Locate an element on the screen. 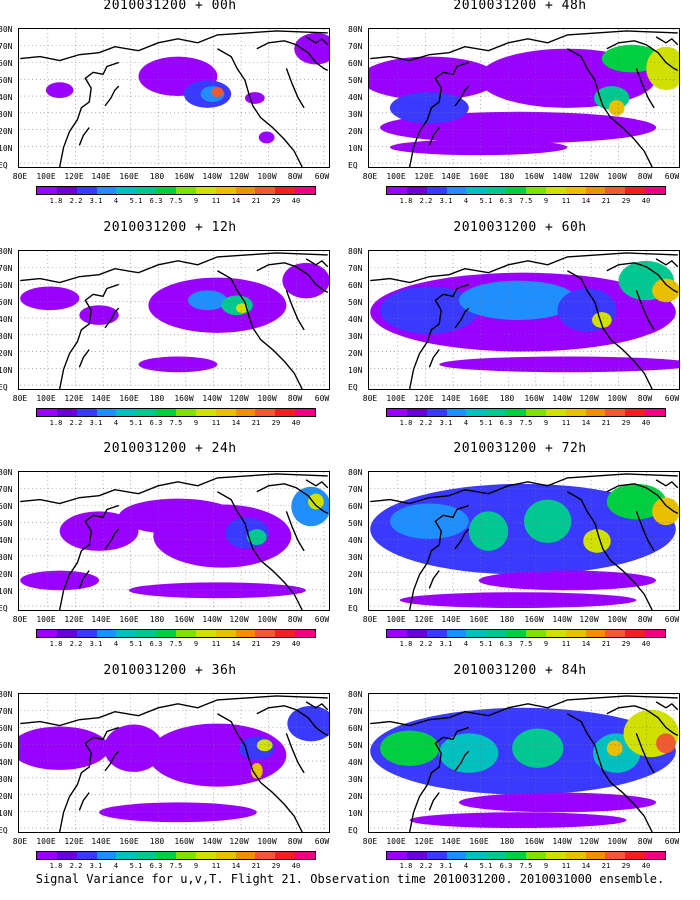 The width and height of the screenshot is (700, 900). longitude-label: 60W is located at coordinates (672, 176).